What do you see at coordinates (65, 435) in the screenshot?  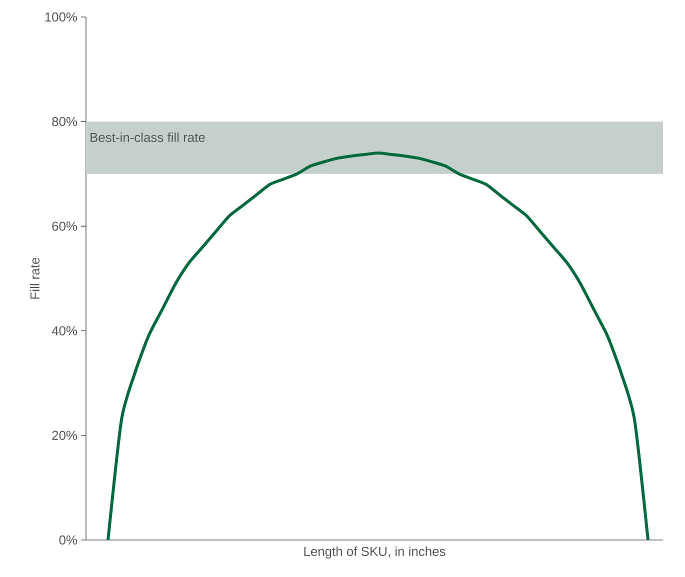 I see `y-tick-label: 20%` at bounding box center [65, 435].